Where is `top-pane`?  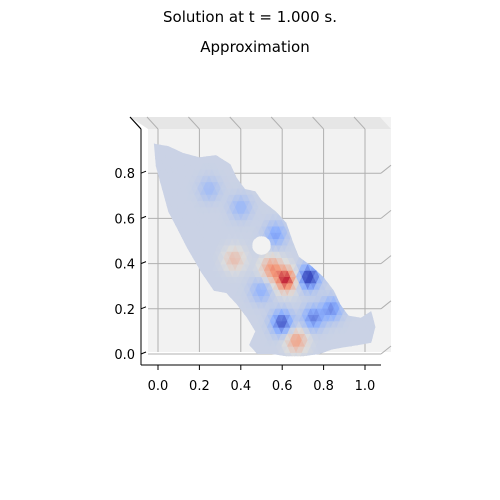
top-pane is located at coordinates (260, 123).